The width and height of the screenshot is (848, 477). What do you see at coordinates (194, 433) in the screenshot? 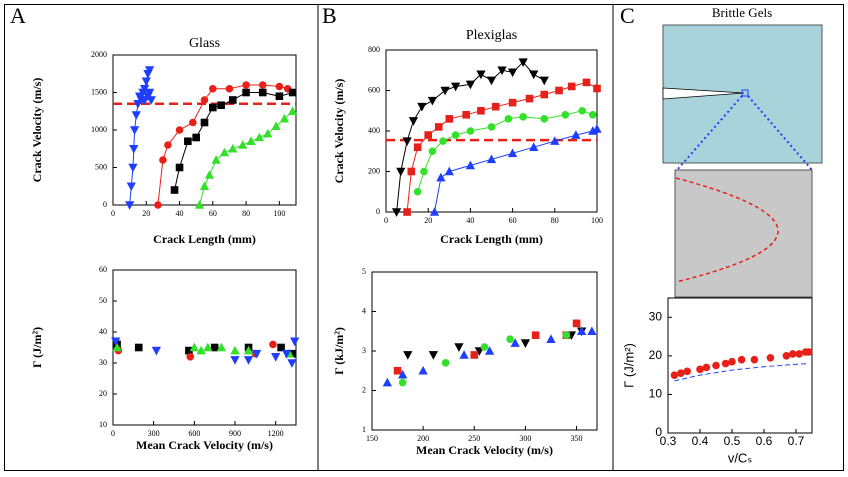
I see `x-tick-label: 600` at bounding box center [194, 433].